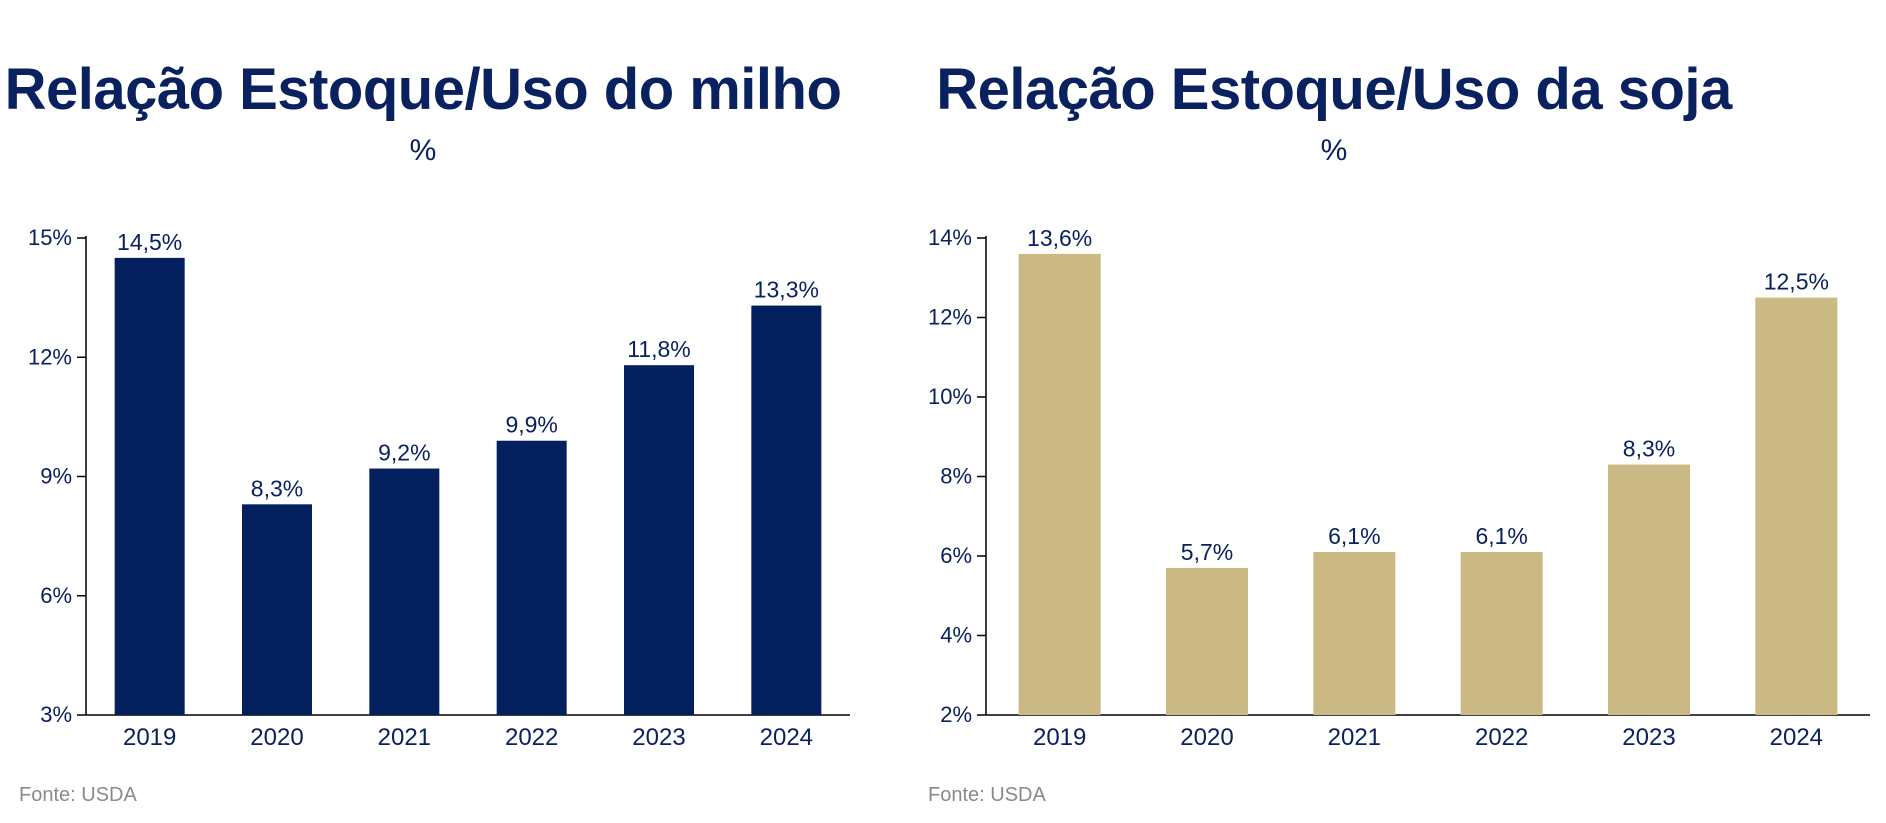 This screenshot has height=823, width=1886. What do you see at coordinates (956, 714) in the screenshot?
I see `y-tick-label: 2%` at bounding box center [956, 714].